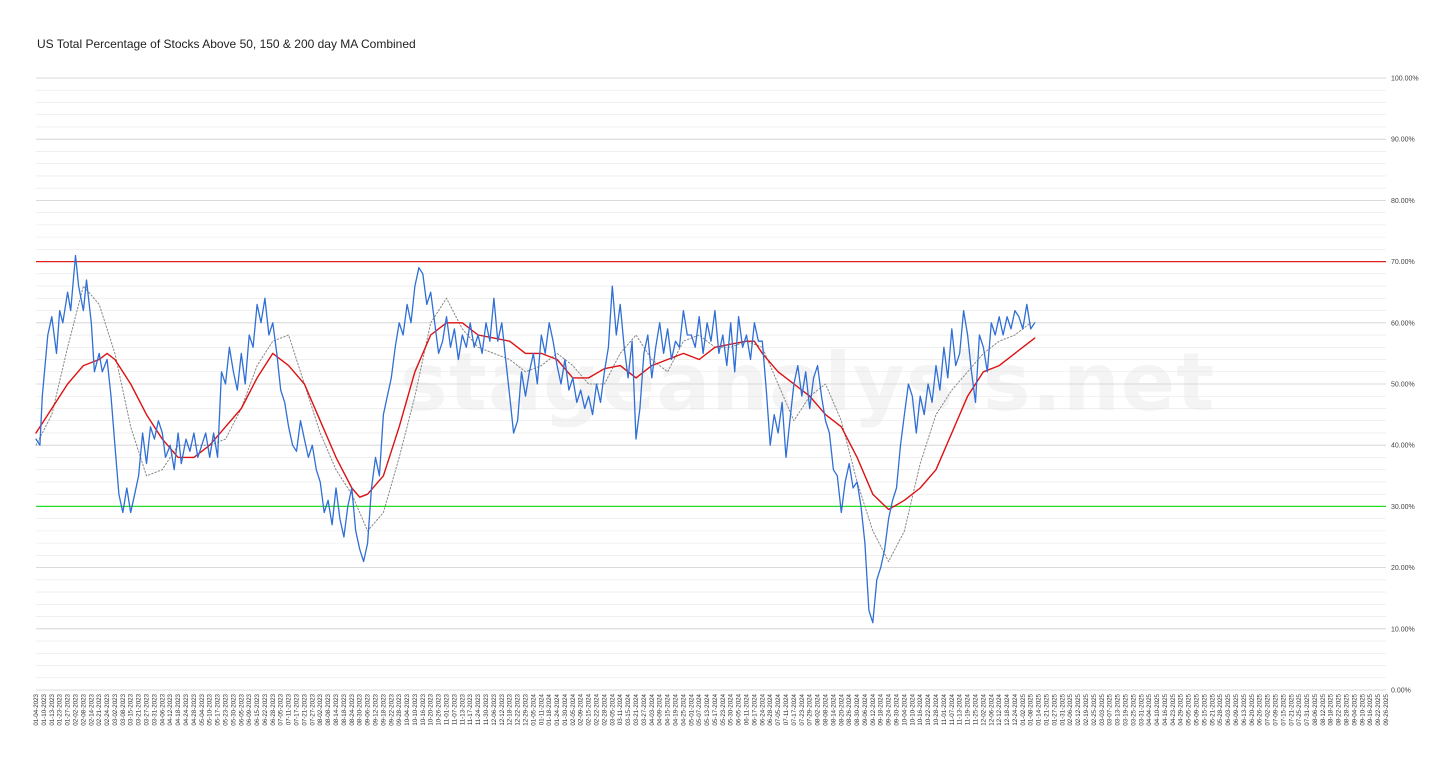 The height and width of the screenshot is (768, 1456). What do you see at coordinates (1102, 709) in the screenshot?
I see `x-tick-label: 03-03-2025` at bounding box center [1102, 709].